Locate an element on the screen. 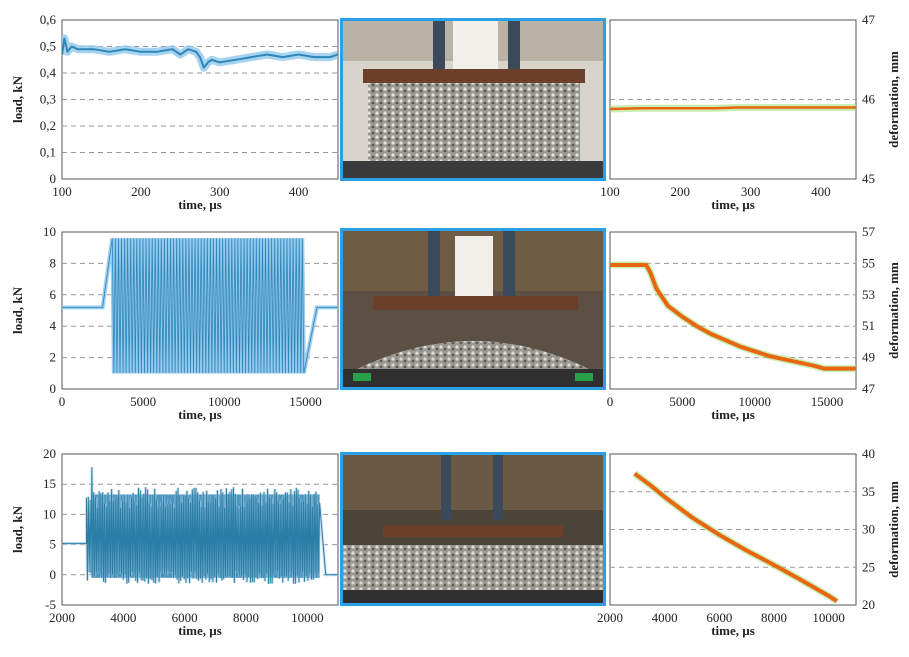 The width and height of the screenshot is (909, 657). y-tick-label: 51 is located at coordinates (868, 325).